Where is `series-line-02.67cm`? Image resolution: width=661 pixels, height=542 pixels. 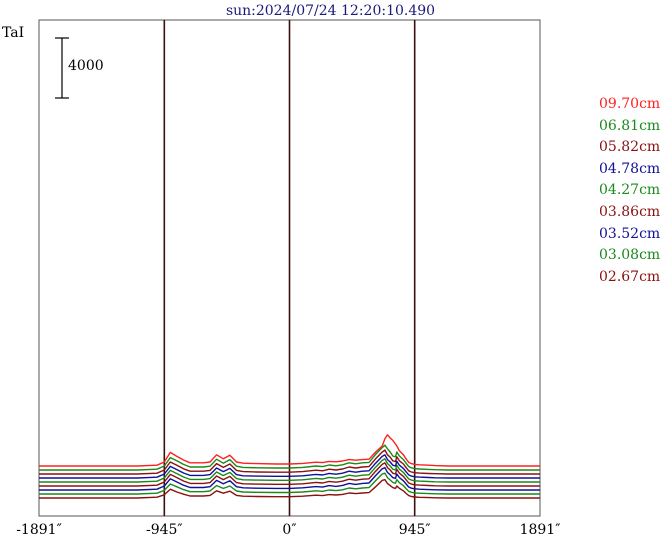 series-line-02.67cm is located at coordinates (289, 488).